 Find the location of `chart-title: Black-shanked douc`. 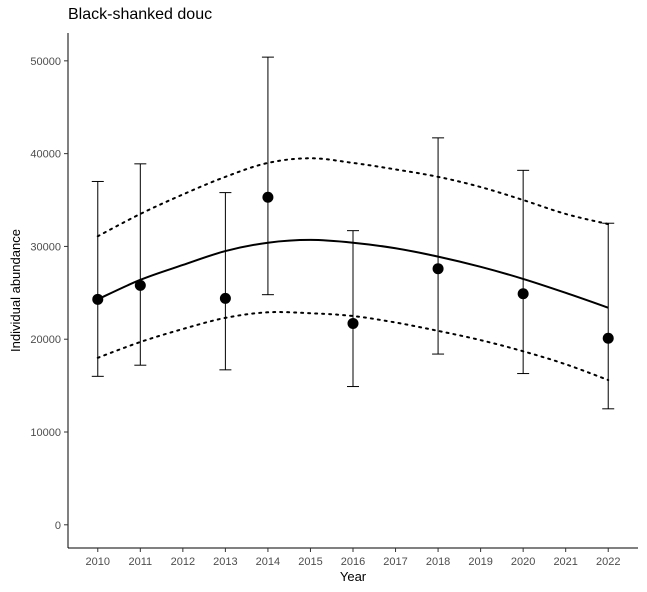

chart-title: Black-shanked douc is located at coordinates (140, 14).